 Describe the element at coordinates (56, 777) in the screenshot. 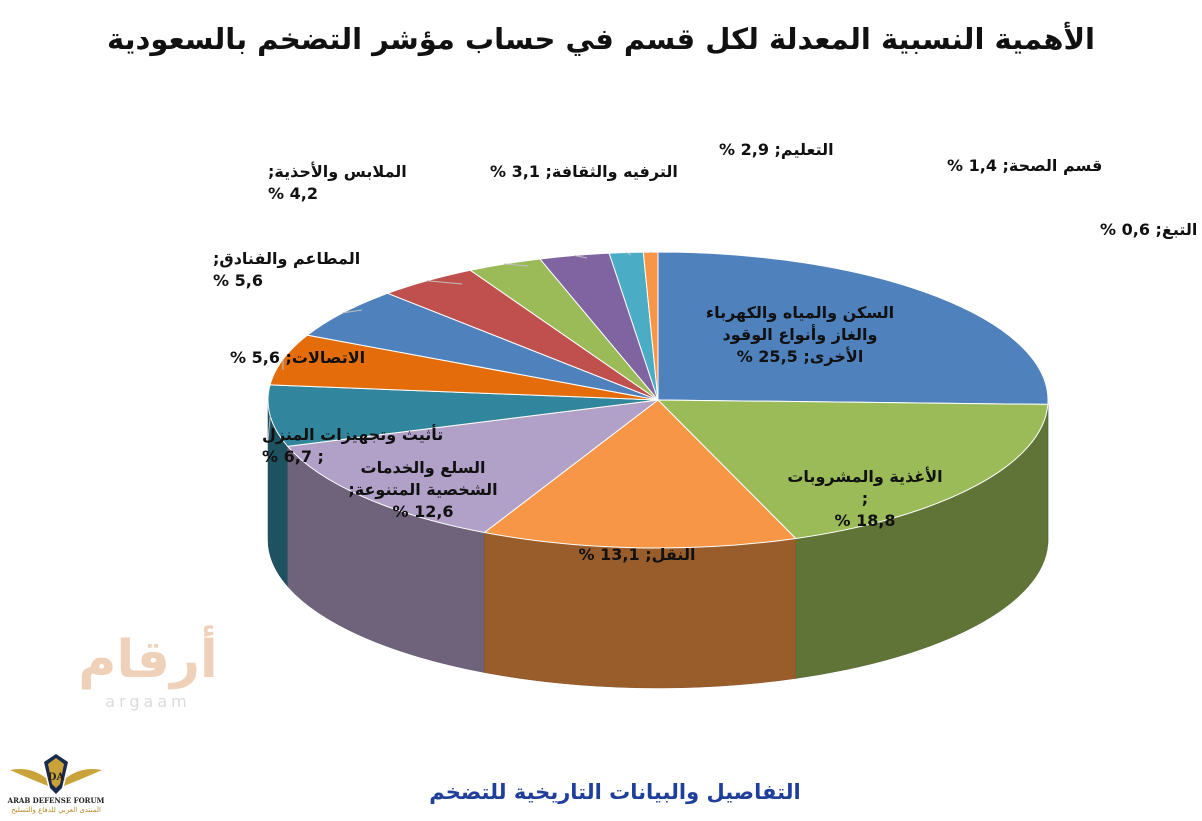

I see `logo-mark: DA` at that location.